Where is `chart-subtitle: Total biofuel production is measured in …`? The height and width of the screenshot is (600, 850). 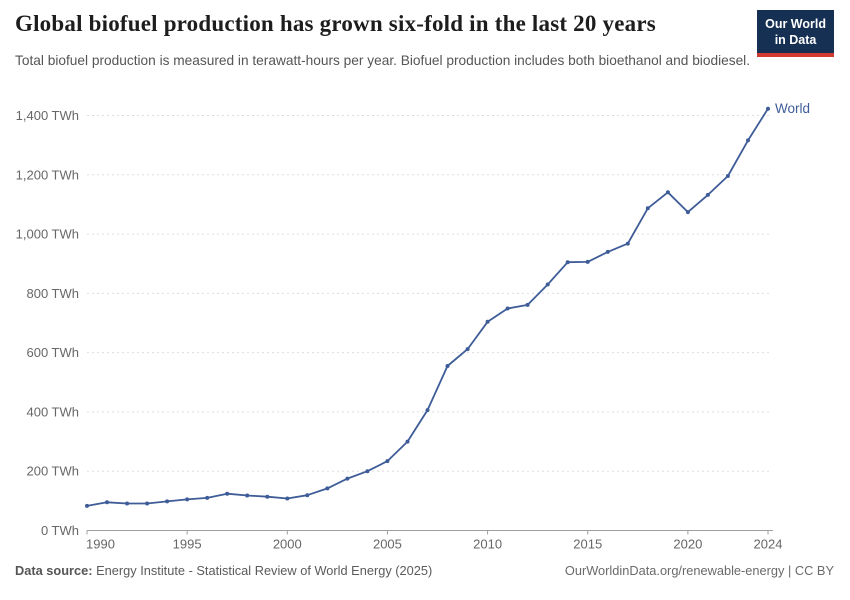 chart-subtitle: Total biofuel production is measured in … is located at coordinates (383, 60).